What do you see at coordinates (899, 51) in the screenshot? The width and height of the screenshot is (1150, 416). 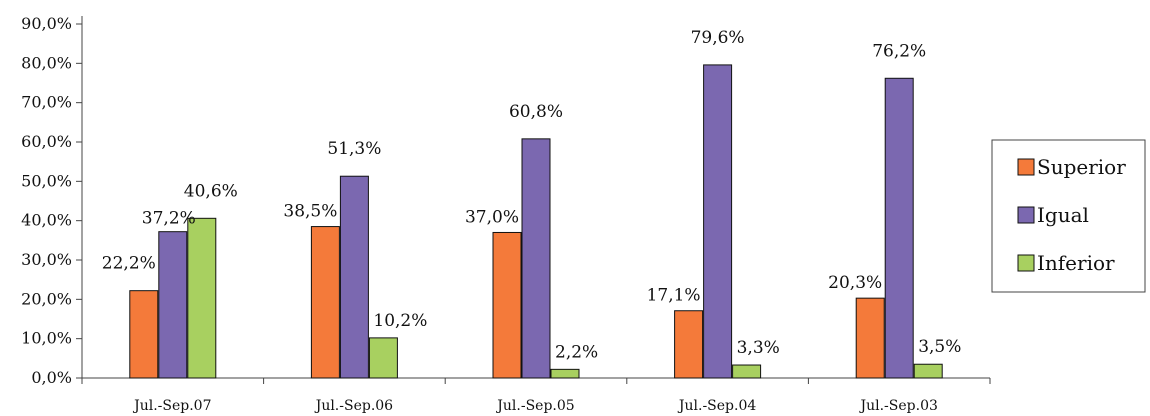 I see `data-label-igual-5: 76,2%` at bounding box center [899, 51].